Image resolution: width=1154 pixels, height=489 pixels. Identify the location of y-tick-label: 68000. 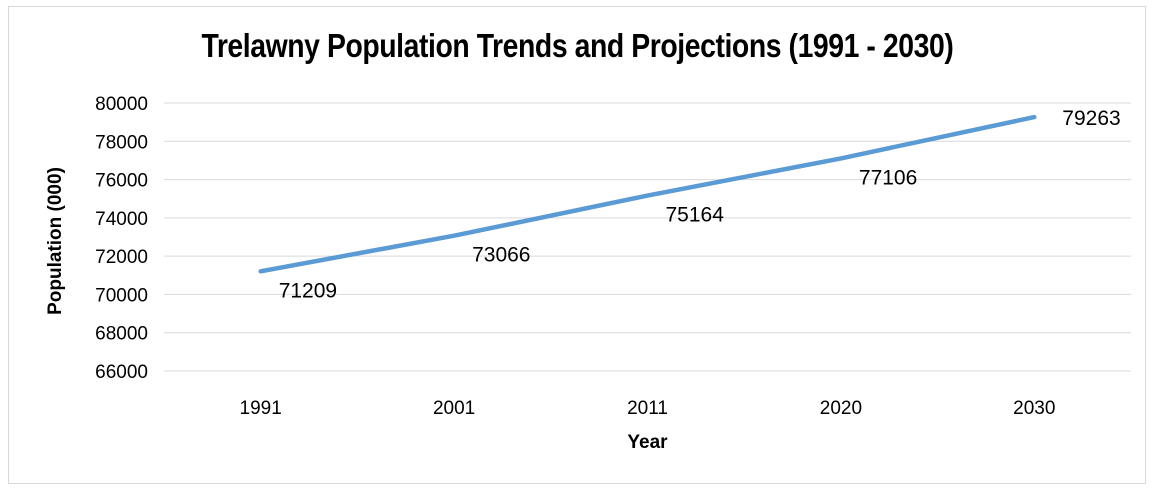
(121, 334).